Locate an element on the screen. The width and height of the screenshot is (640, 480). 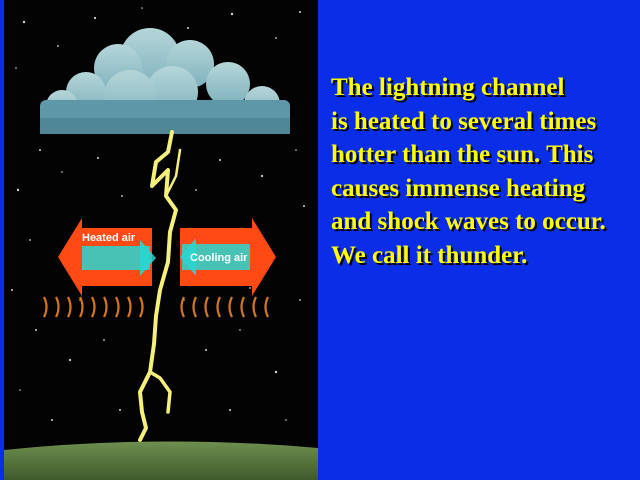
lightning-bolt is located at coordinates (160, 286).